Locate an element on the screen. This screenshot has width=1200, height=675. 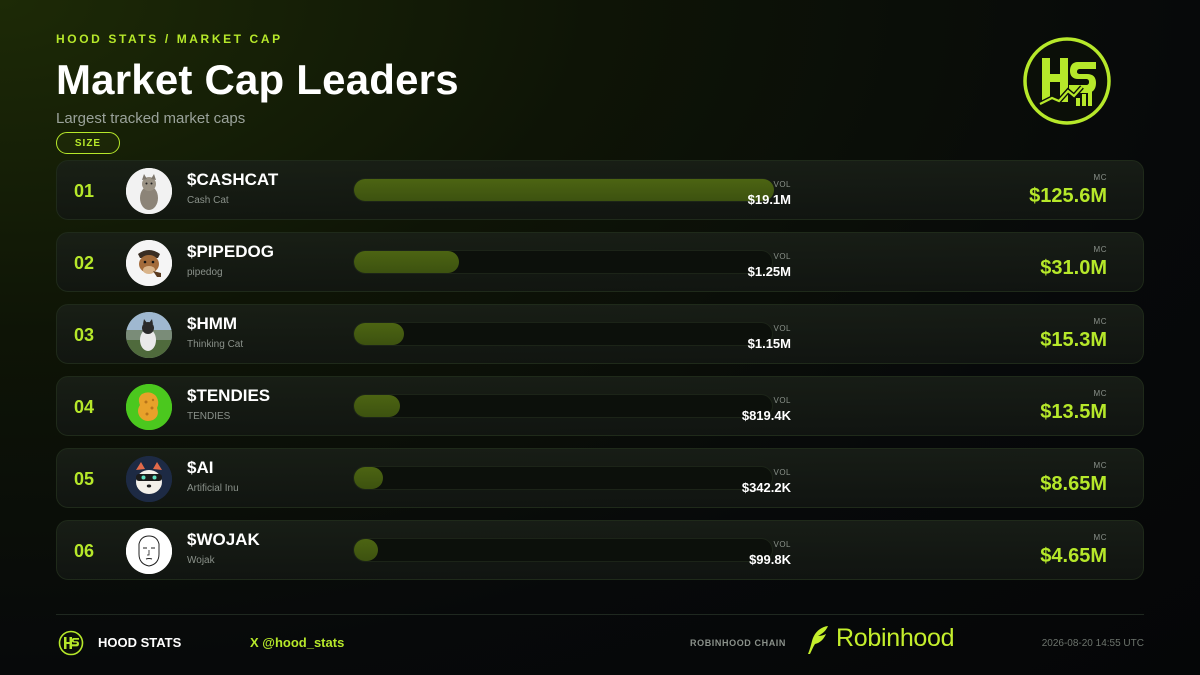
row-token-name: Thinking Cat is located at coordinates (215, 344).